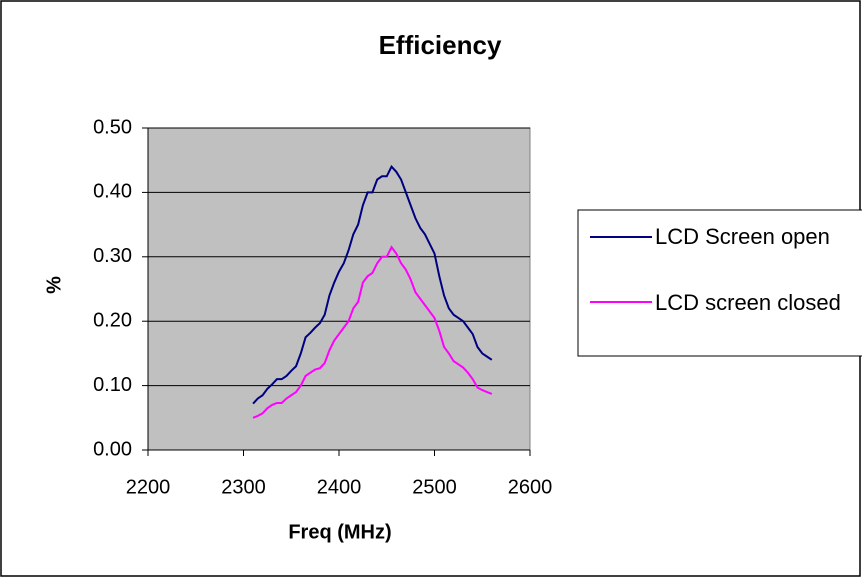 Image resolution: width=862 pixels, height=578 pixels. Describe the element at coordinates (742, 236) in the screenshot. I see `legend-label: LCD Screen open` at that location.